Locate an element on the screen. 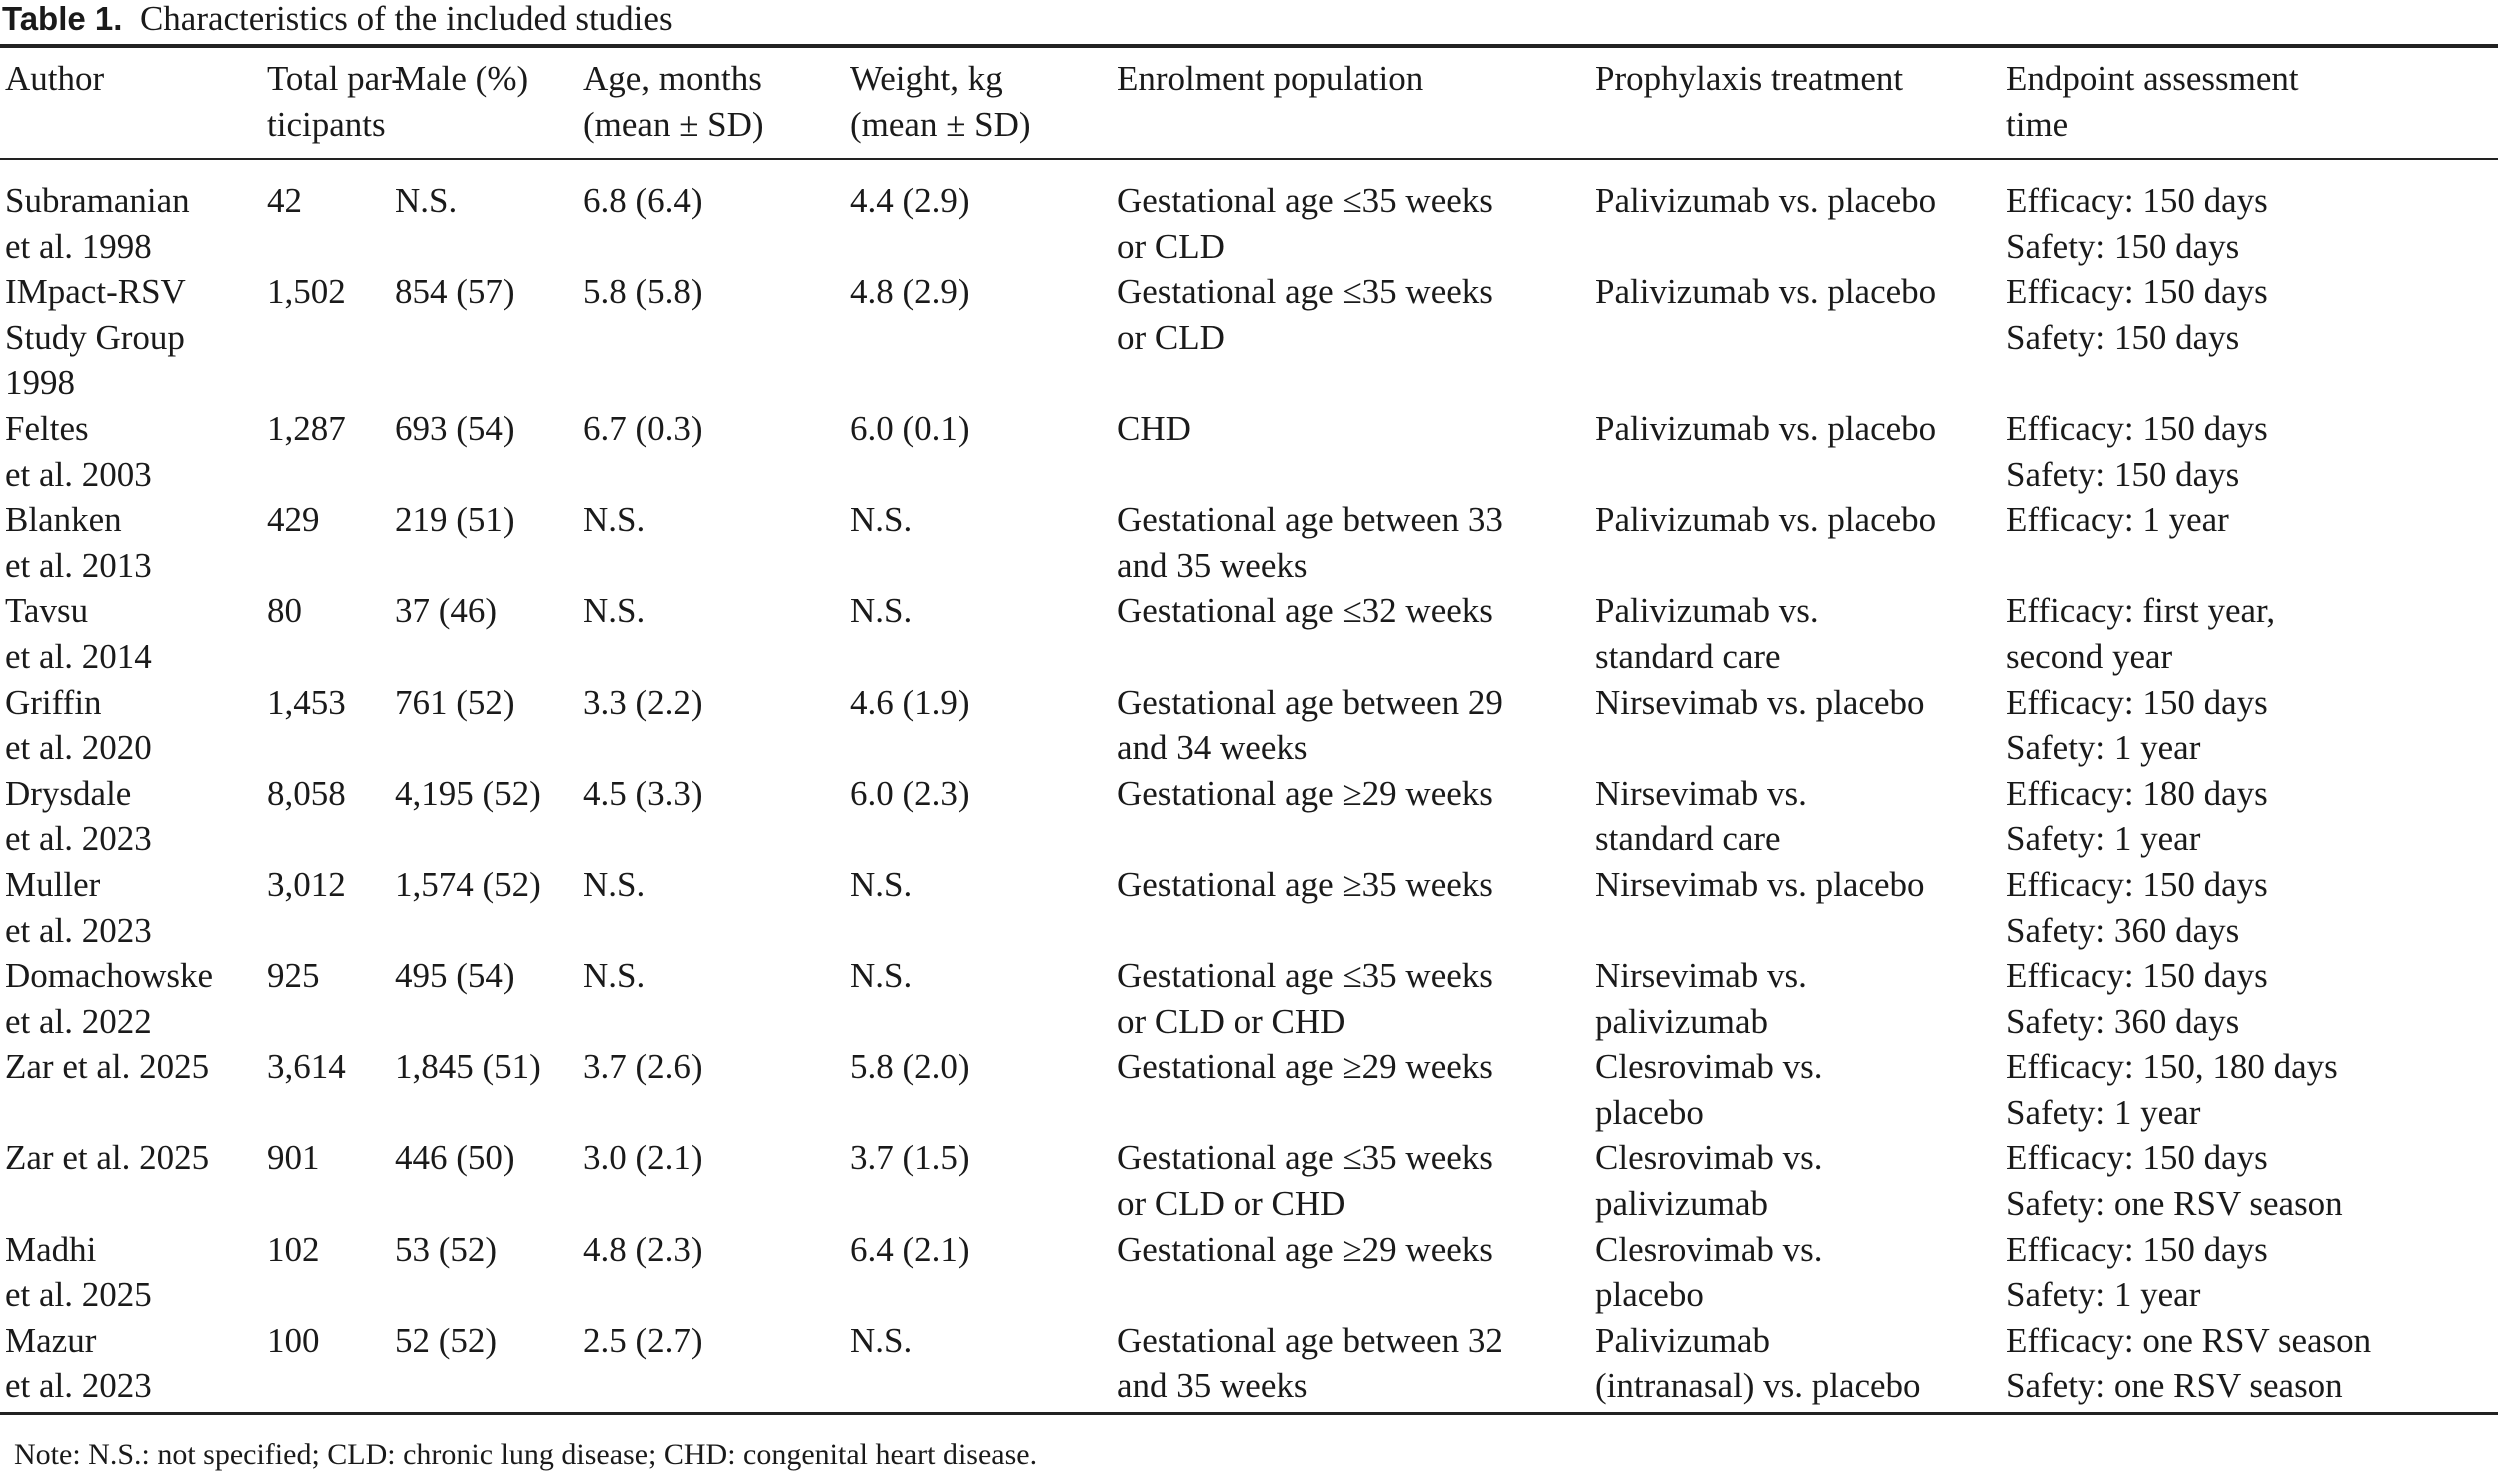  cell-endpoint-assessment-time: Efficacy: 150 days Safety: 360 days is located at coordinates (2249, 907).